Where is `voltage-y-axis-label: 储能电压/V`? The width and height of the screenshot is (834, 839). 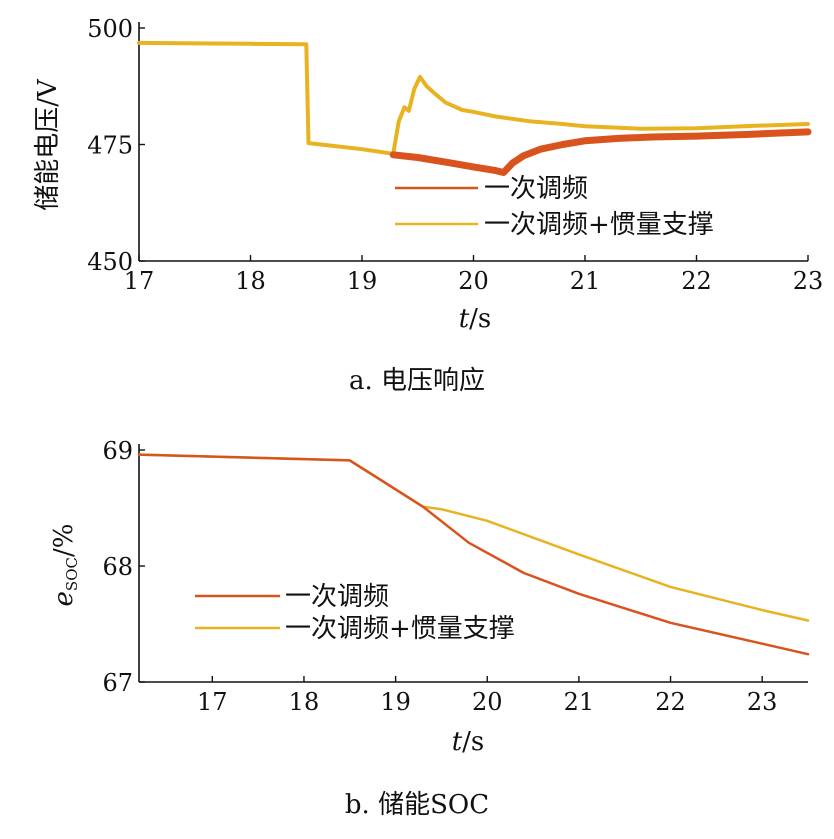 voltage-y-axis-label: 储能电压/V is located at coordinates (48, 144).